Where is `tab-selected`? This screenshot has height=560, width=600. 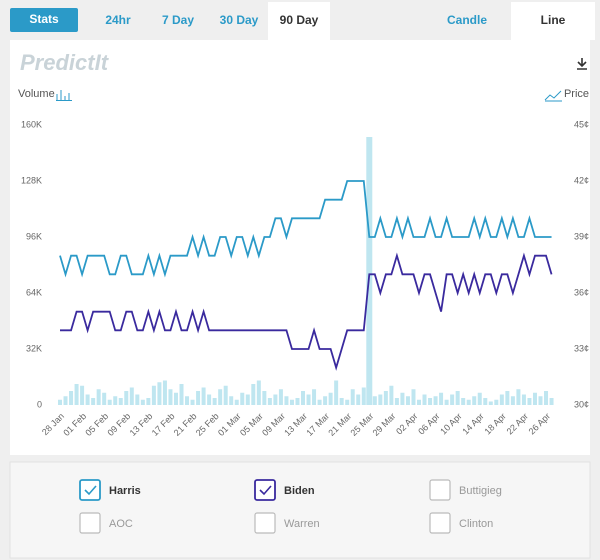 tab-selected is located at coordinates (299, 21).